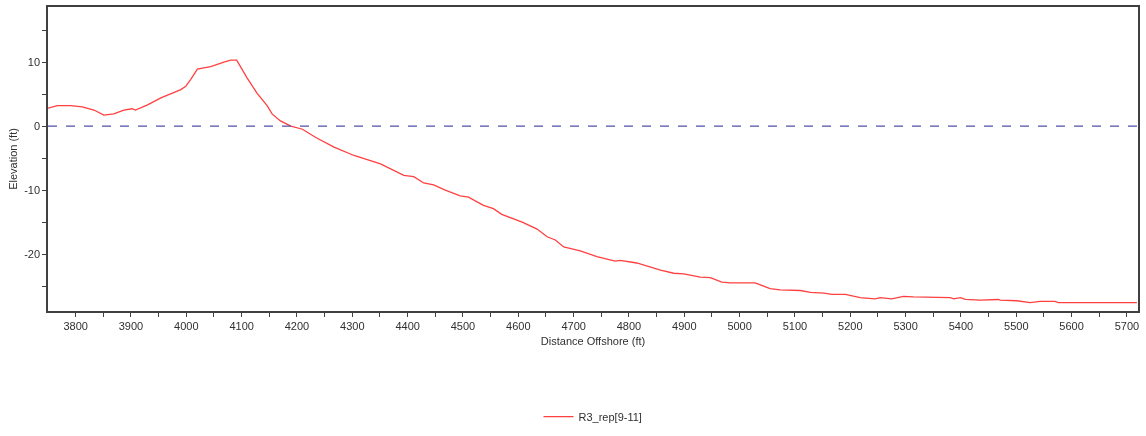 The height and width of the screenshot is (436, 1146). What do you see at coordinates (629, 325) in the screenshot?
I see `x-tick-label: 4800` at bounding box center [629, 325].